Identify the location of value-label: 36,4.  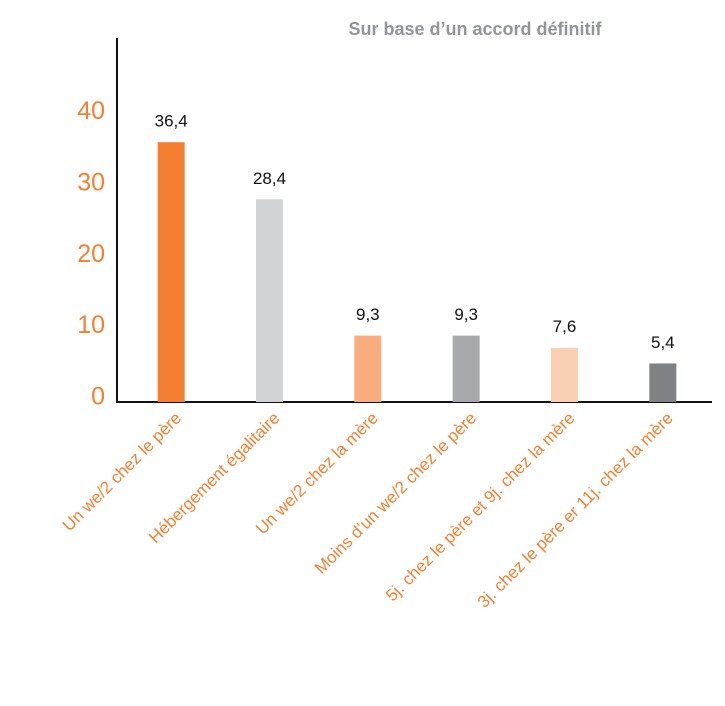
(171, 121).